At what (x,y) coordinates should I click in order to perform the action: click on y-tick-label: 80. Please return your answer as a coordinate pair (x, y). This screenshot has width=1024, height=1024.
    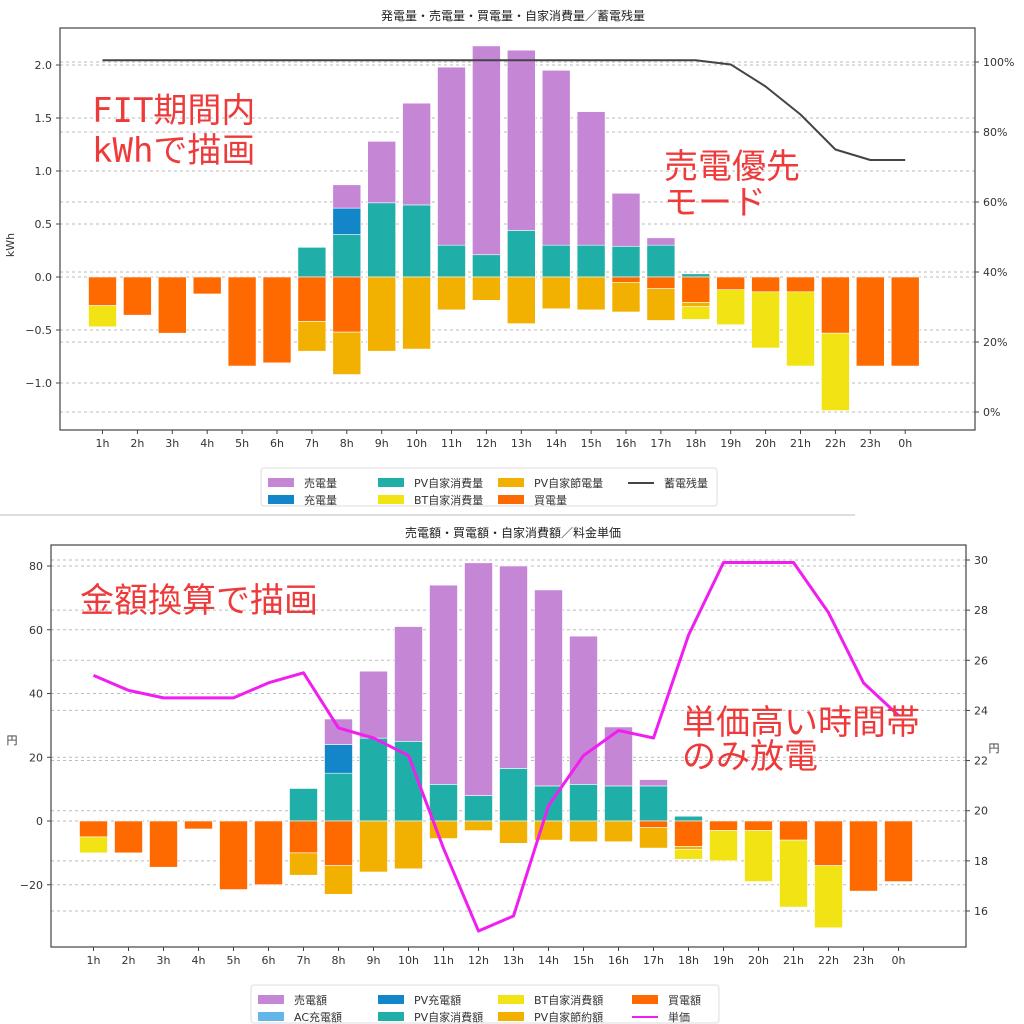
    Looking at the image, I should click on (36, 566).